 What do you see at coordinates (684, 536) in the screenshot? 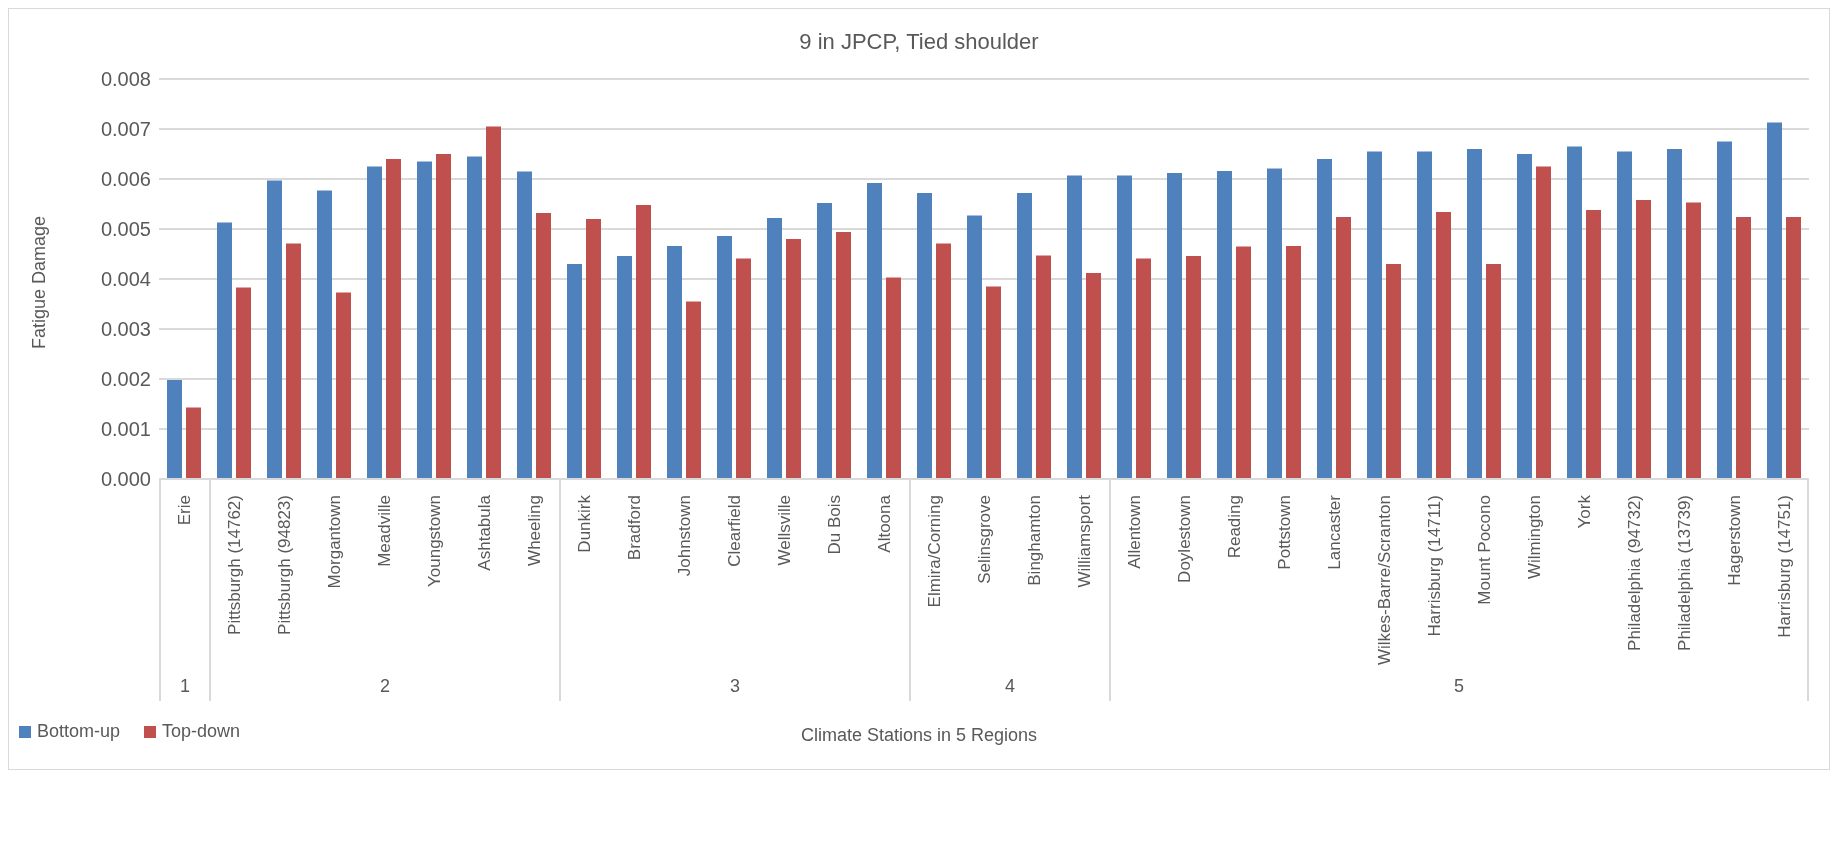
I see `x-tick-label: Johnstown` at bounding box center [684, 536].